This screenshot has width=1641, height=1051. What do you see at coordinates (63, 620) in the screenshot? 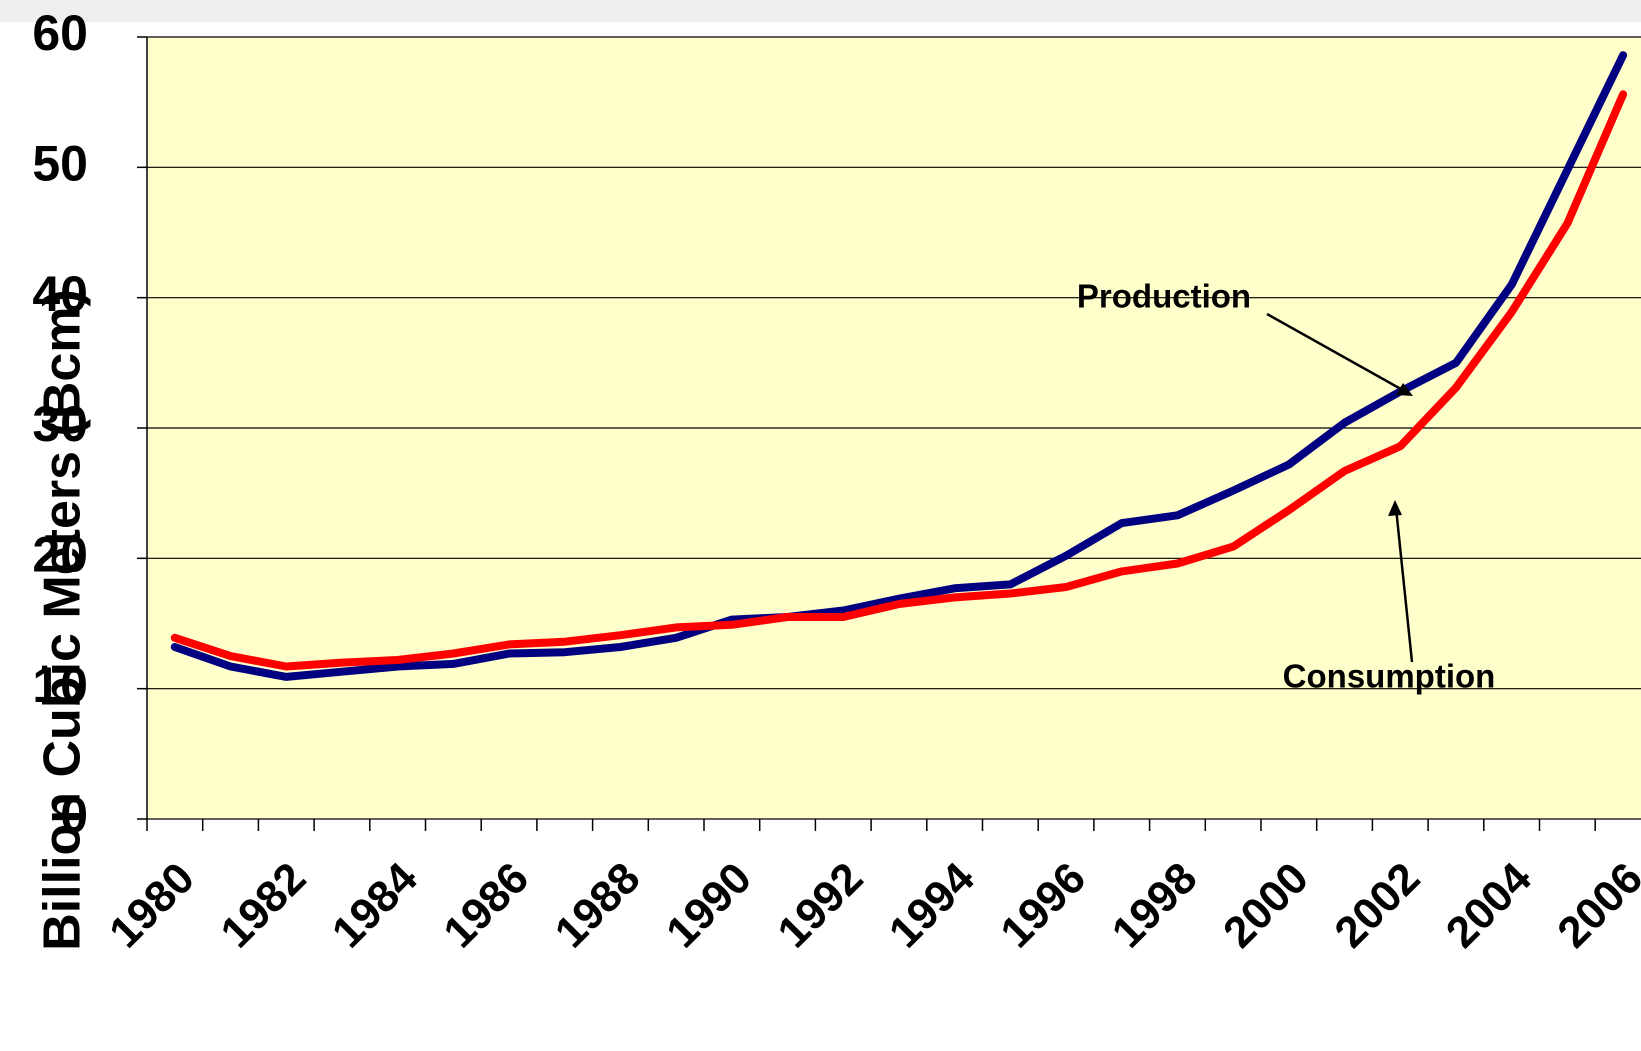
I see `y-axis-label: Billion Cubic Meters (Bcm)` at bounding box center [63, 620].